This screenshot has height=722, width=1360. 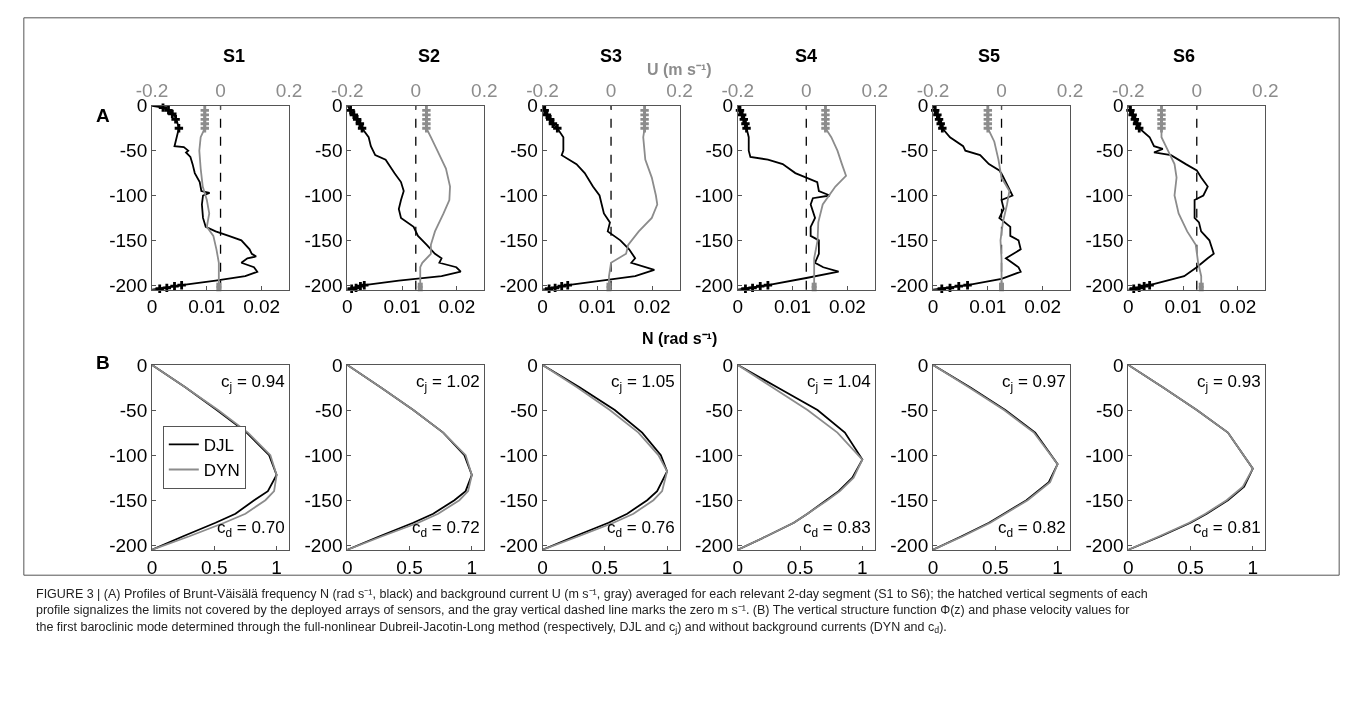 I want to click on annotation: c$_{j}$ = 0.93, so click(x=1229, y=383).